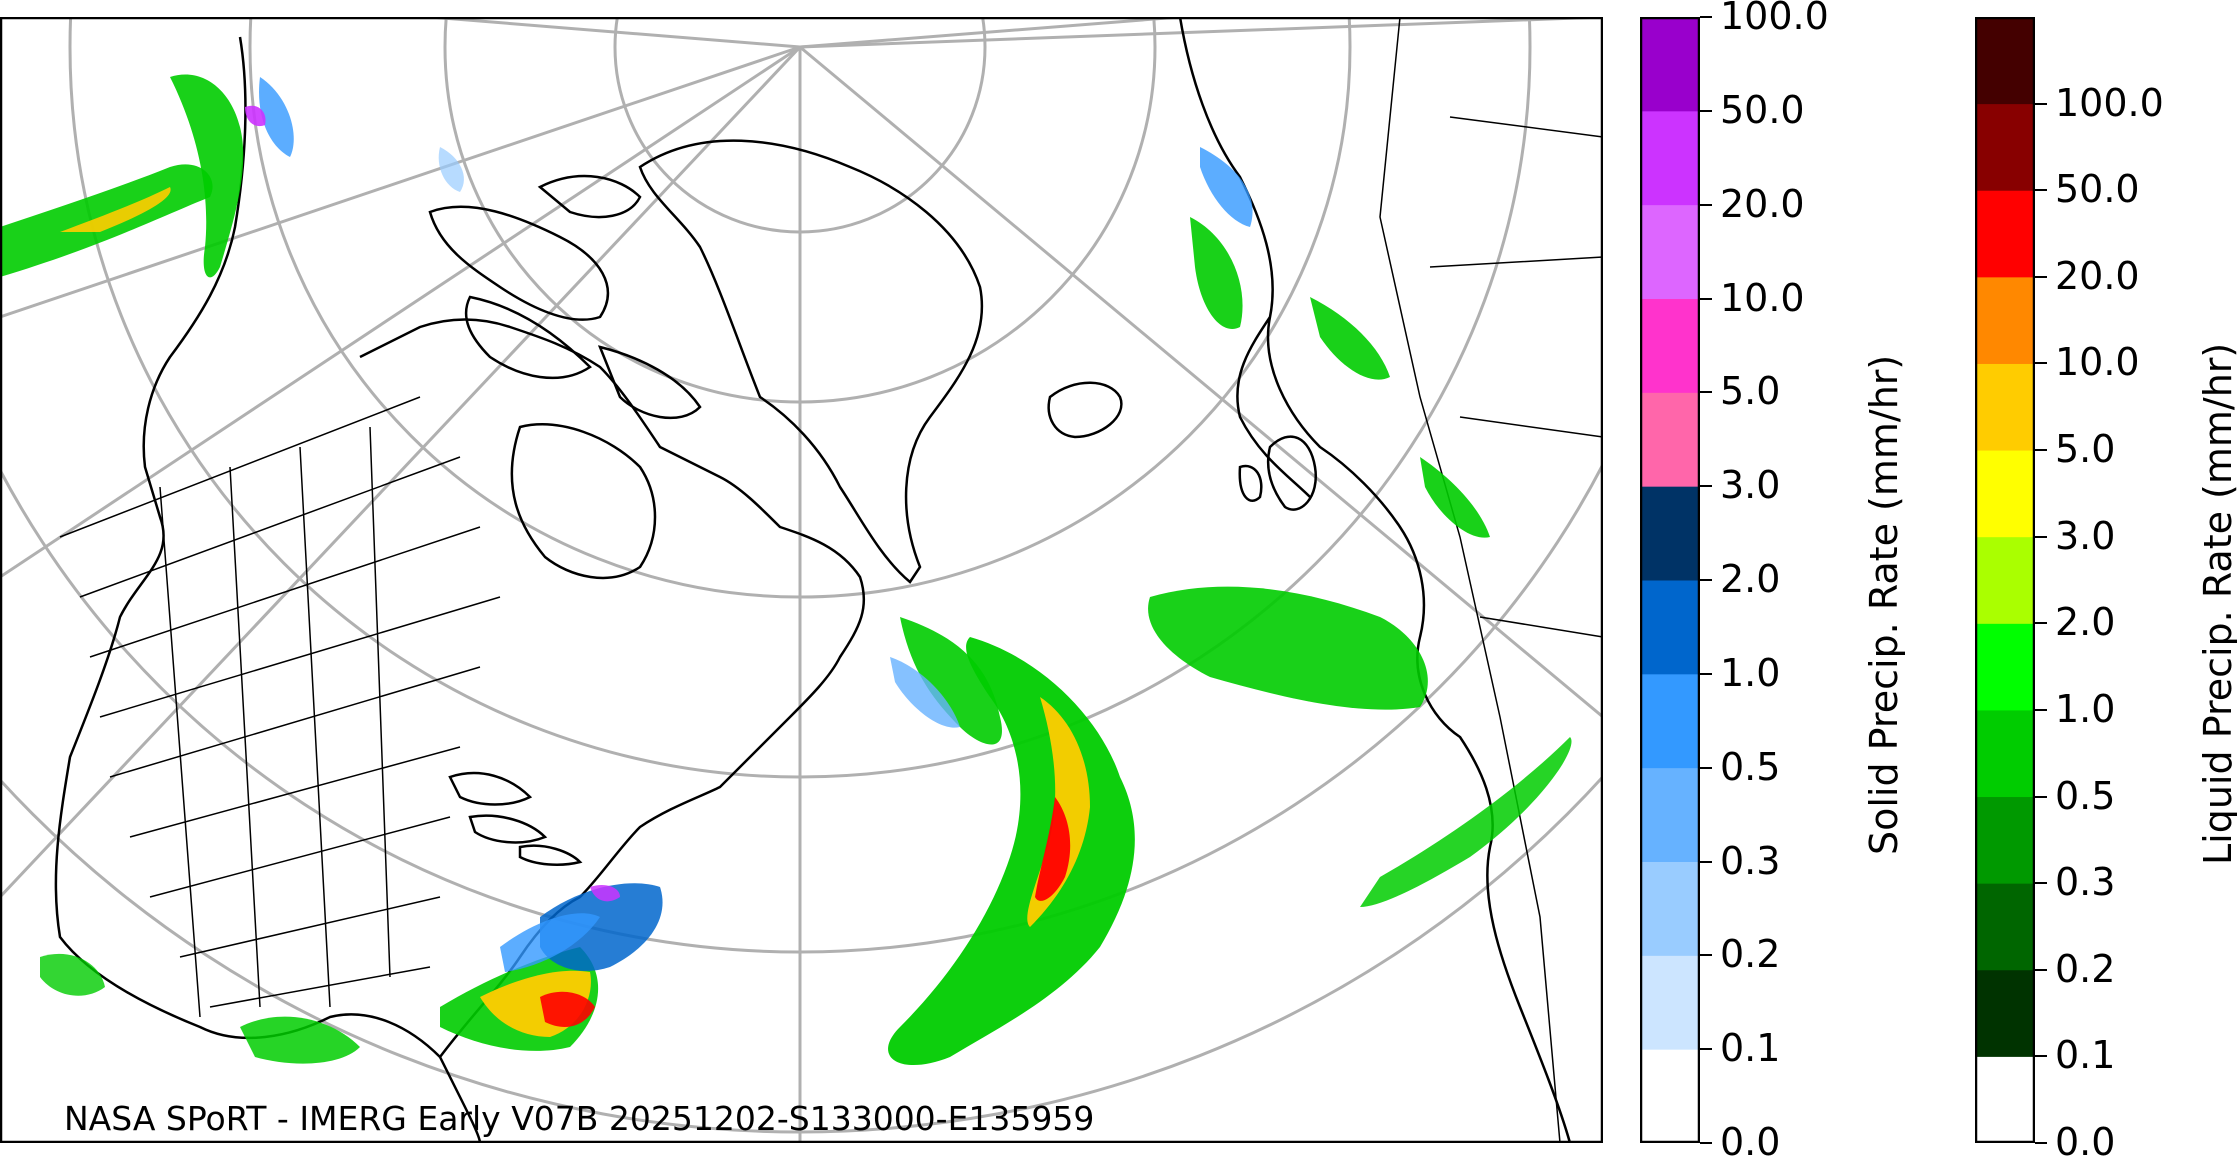 This screenshot has width=2237, height=1167. Describe the element at coordinates (1750, 1142) in the screenshot. I see `solid-colorbar-tick-label: 0.0` at that location.